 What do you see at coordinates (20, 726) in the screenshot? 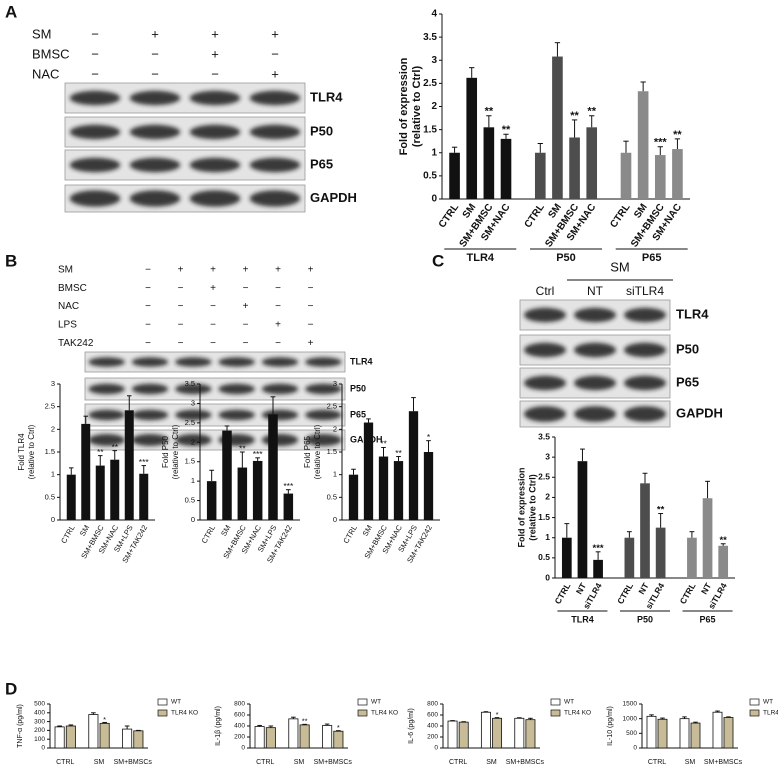
I see `y-axis-label: TNF-α (pg/ml)` at bounding box center [20, 726].